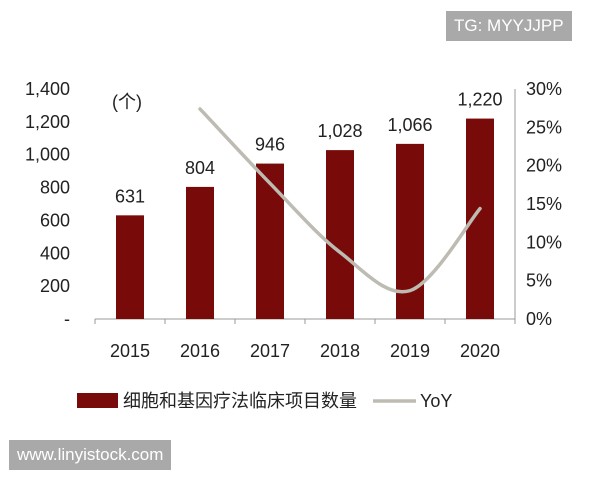 The width and height of the screenshot is (600, 480). Describe the element at coordinates (480, 351) in the screenshot. I see `x-tick-label: 2020` at that location.